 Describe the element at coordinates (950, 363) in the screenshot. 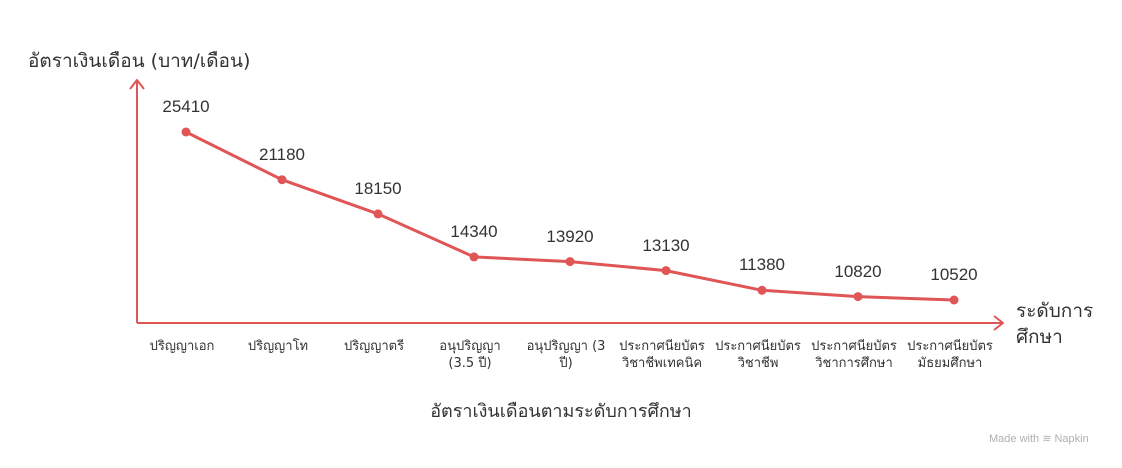

I see `x-tick-label-line: มัธยมศึกษา` at that location.